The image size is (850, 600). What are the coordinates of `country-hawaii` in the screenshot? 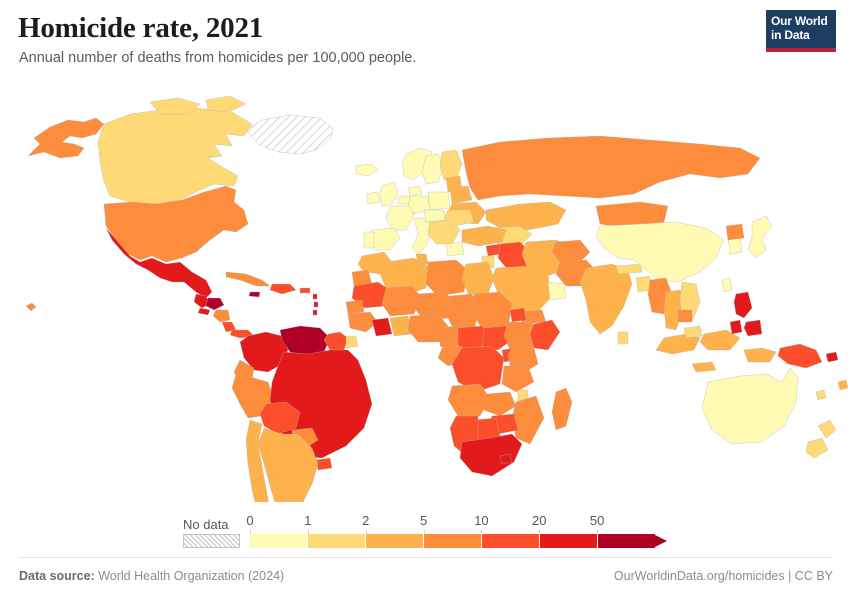 It's located at (31, 307).